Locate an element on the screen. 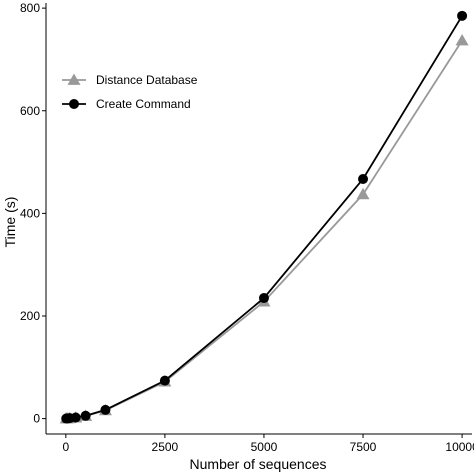  y-tick-label: 400 is located at coordinates (30, 213).